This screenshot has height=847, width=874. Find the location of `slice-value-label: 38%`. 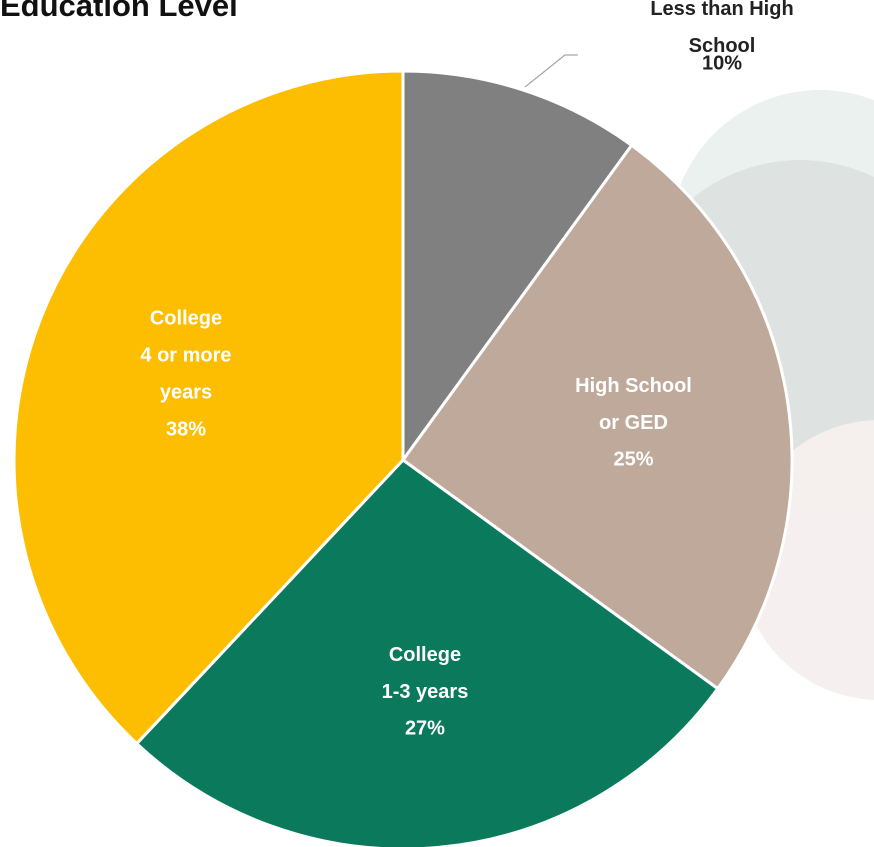

slice-value-label: 38% is located at coordinates (185, 429).